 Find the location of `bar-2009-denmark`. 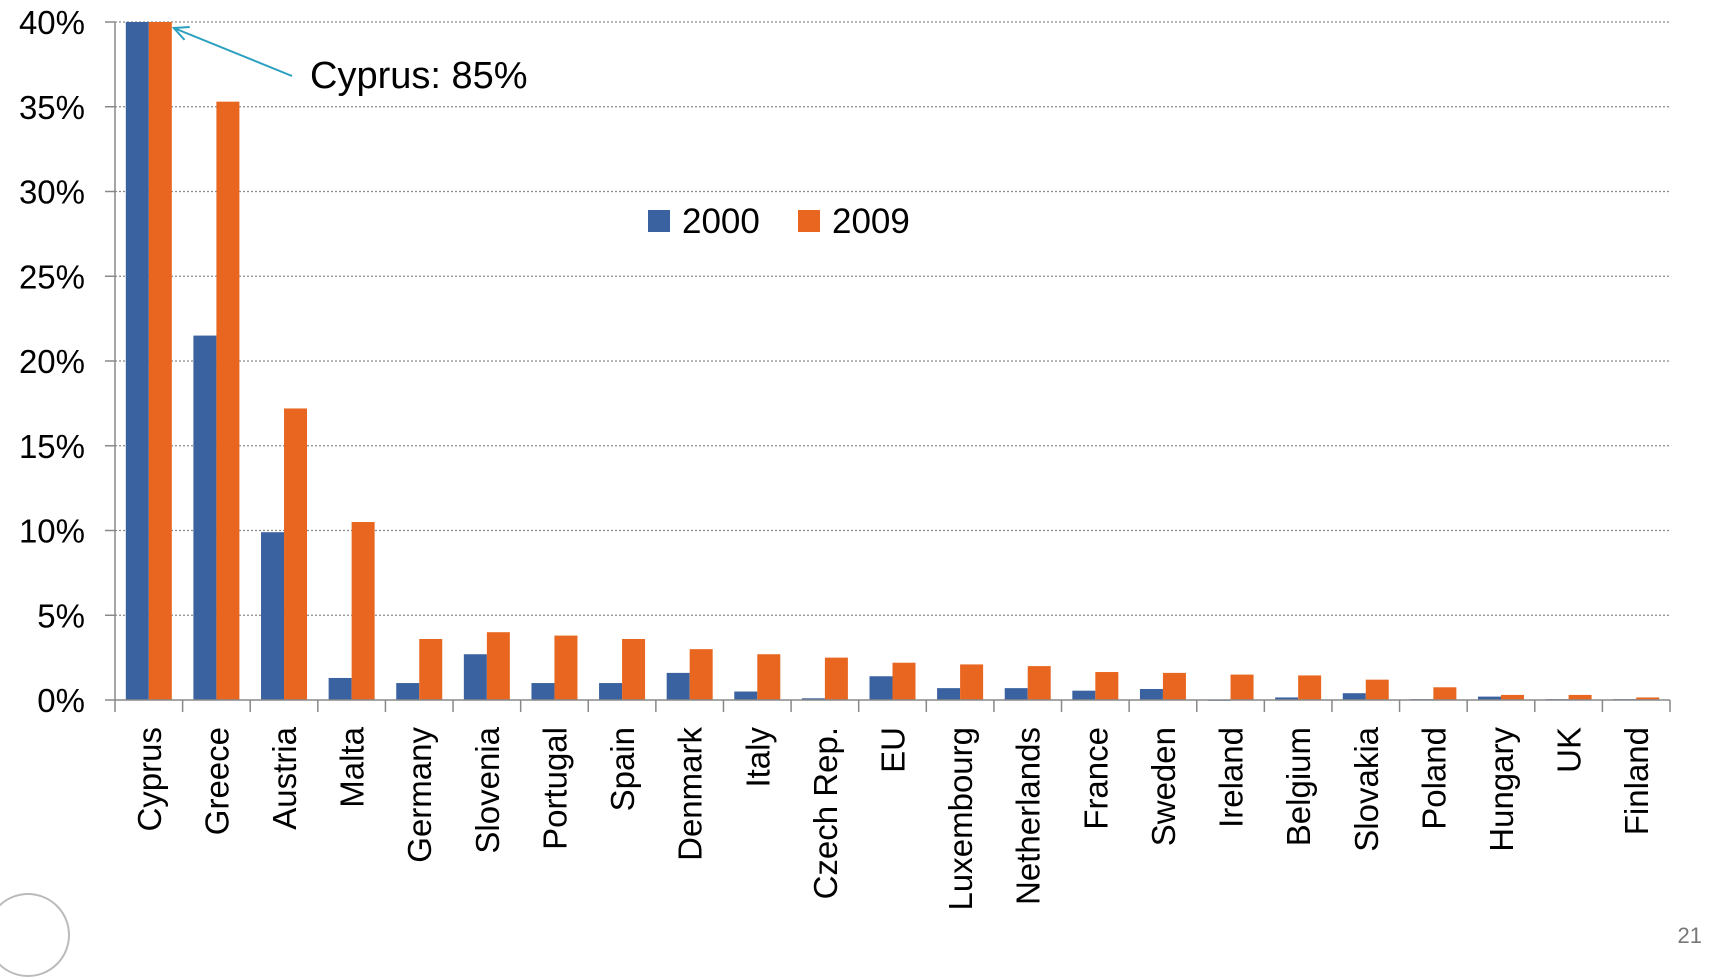

bar-2009-denmark is located at coordinates (701, 674).